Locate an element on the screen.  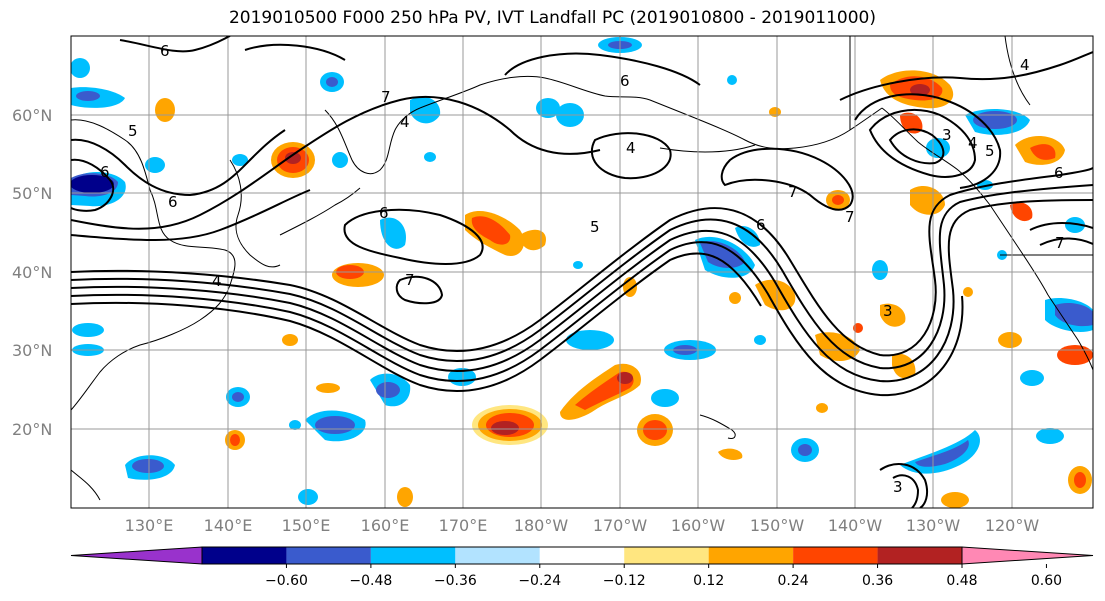
lat-label: 50°N is located at coordinates (32, 193).